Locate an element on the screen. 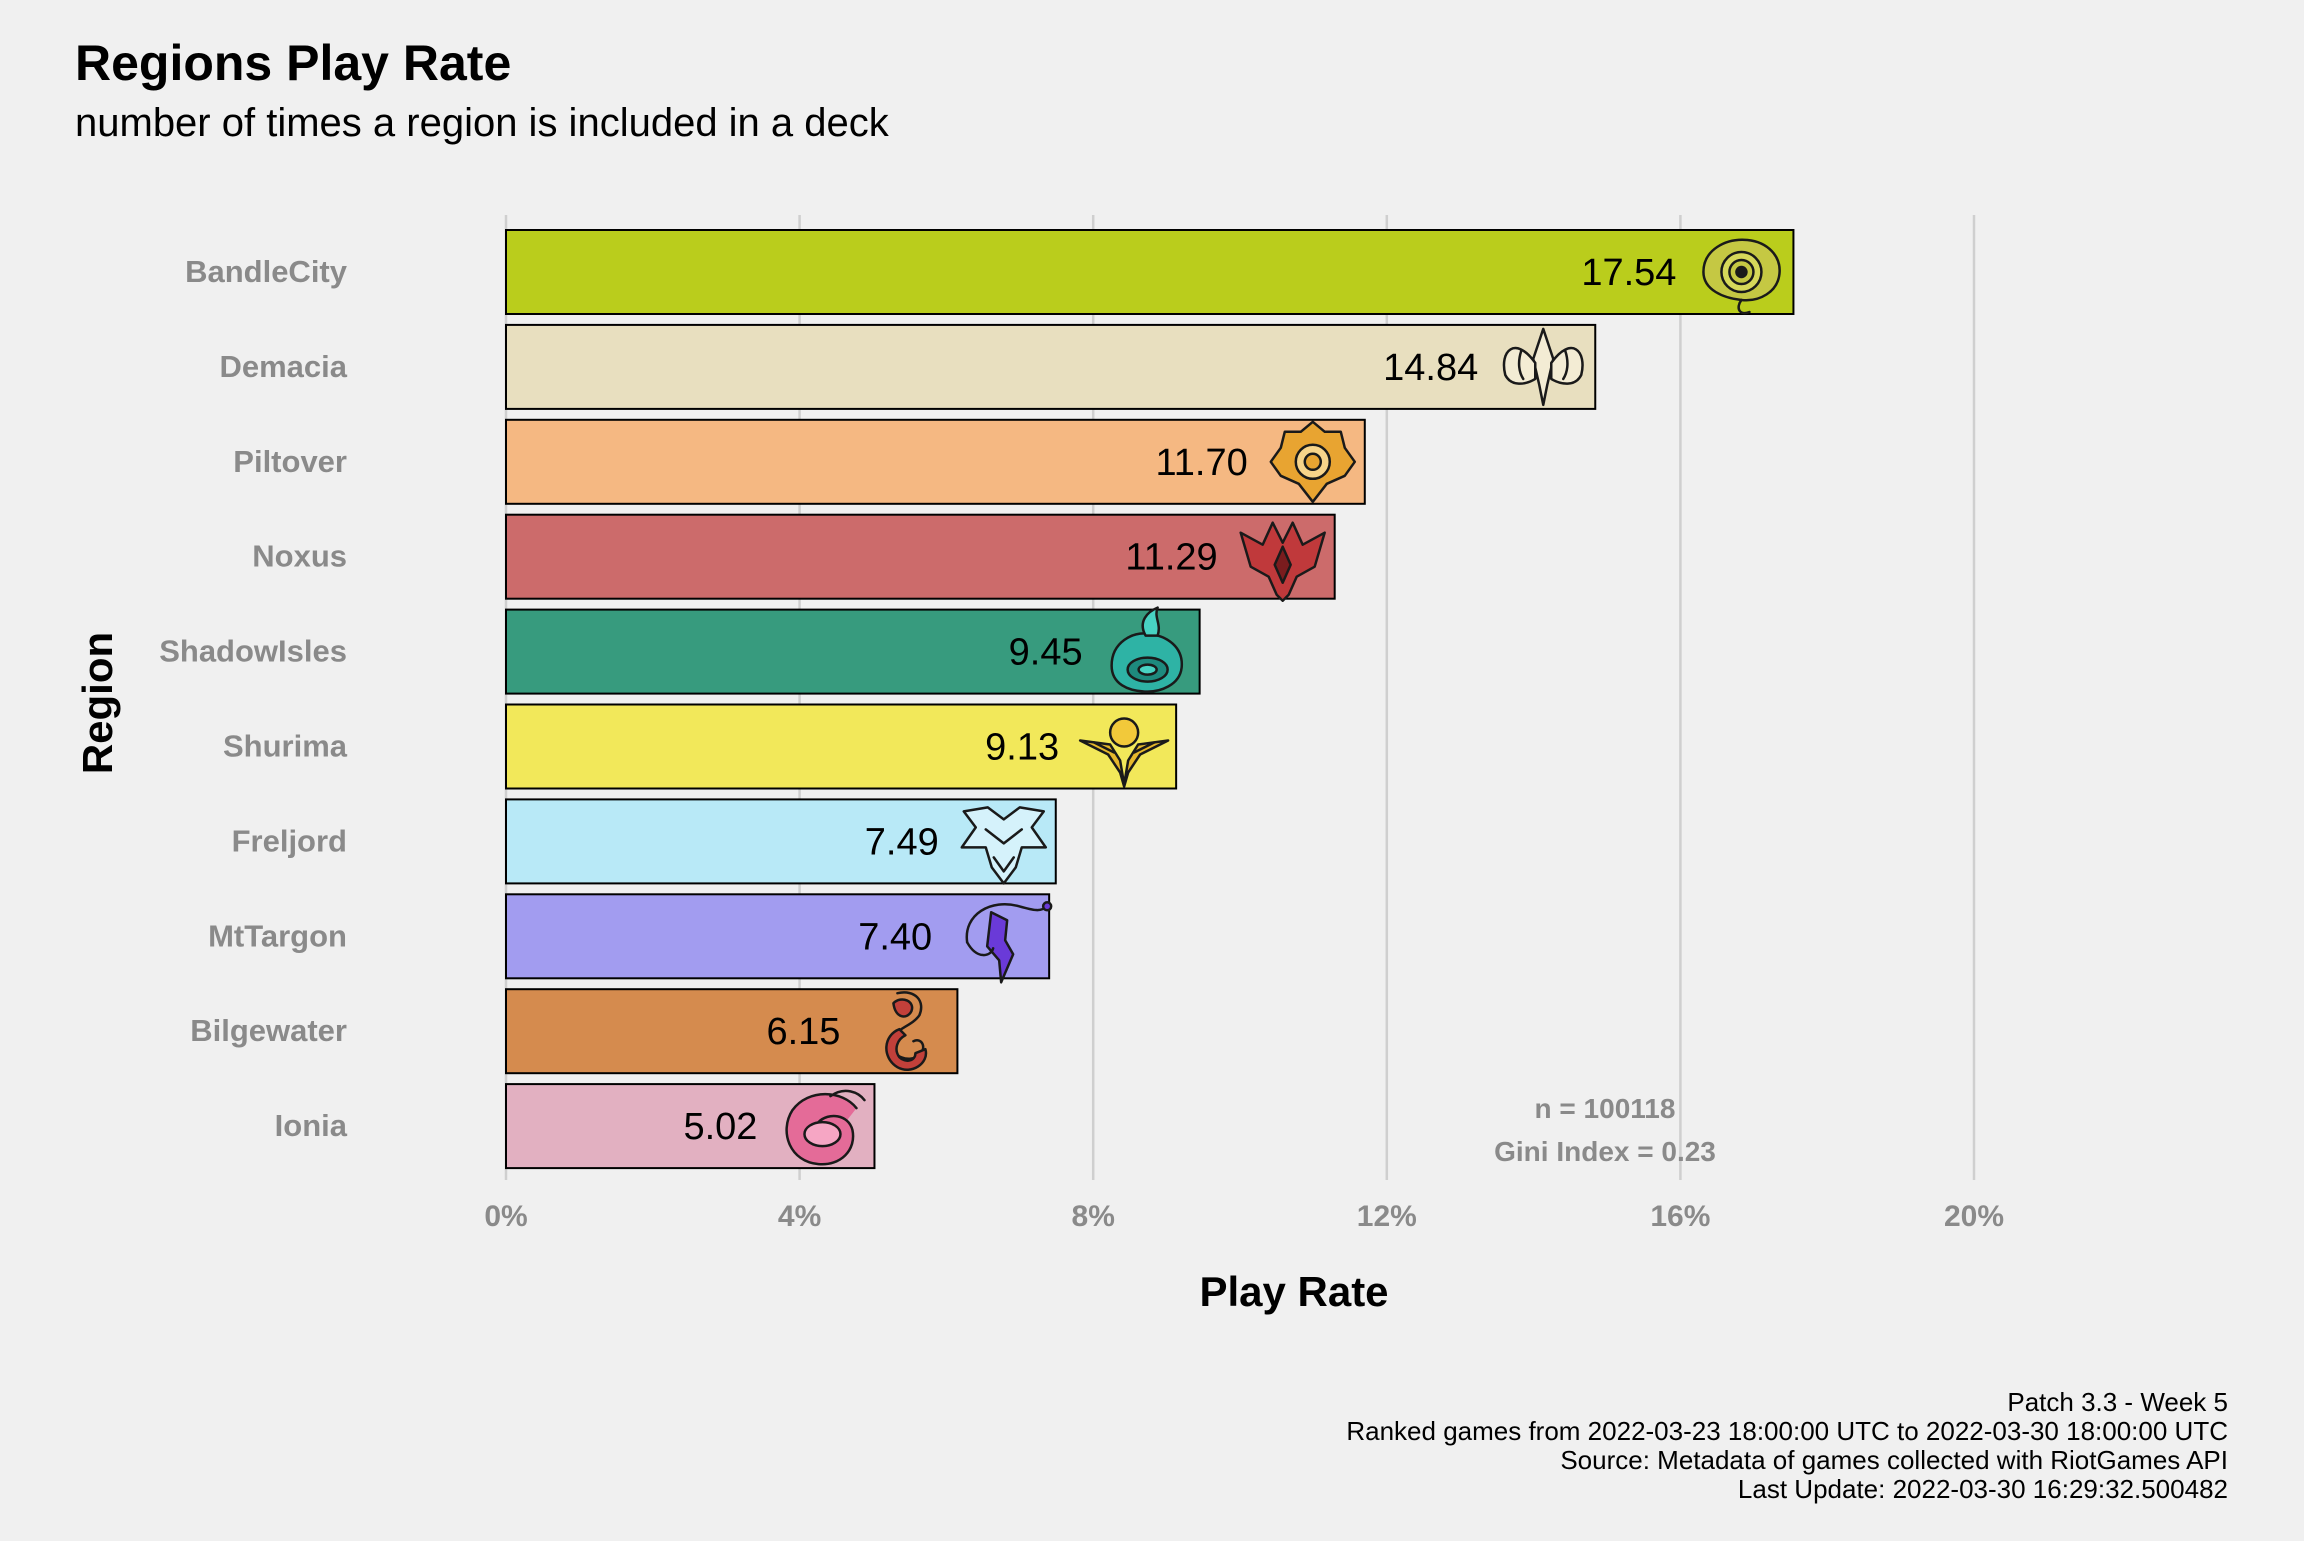  bar-value-label: 9.45 is located at coordinates (1046, 653).